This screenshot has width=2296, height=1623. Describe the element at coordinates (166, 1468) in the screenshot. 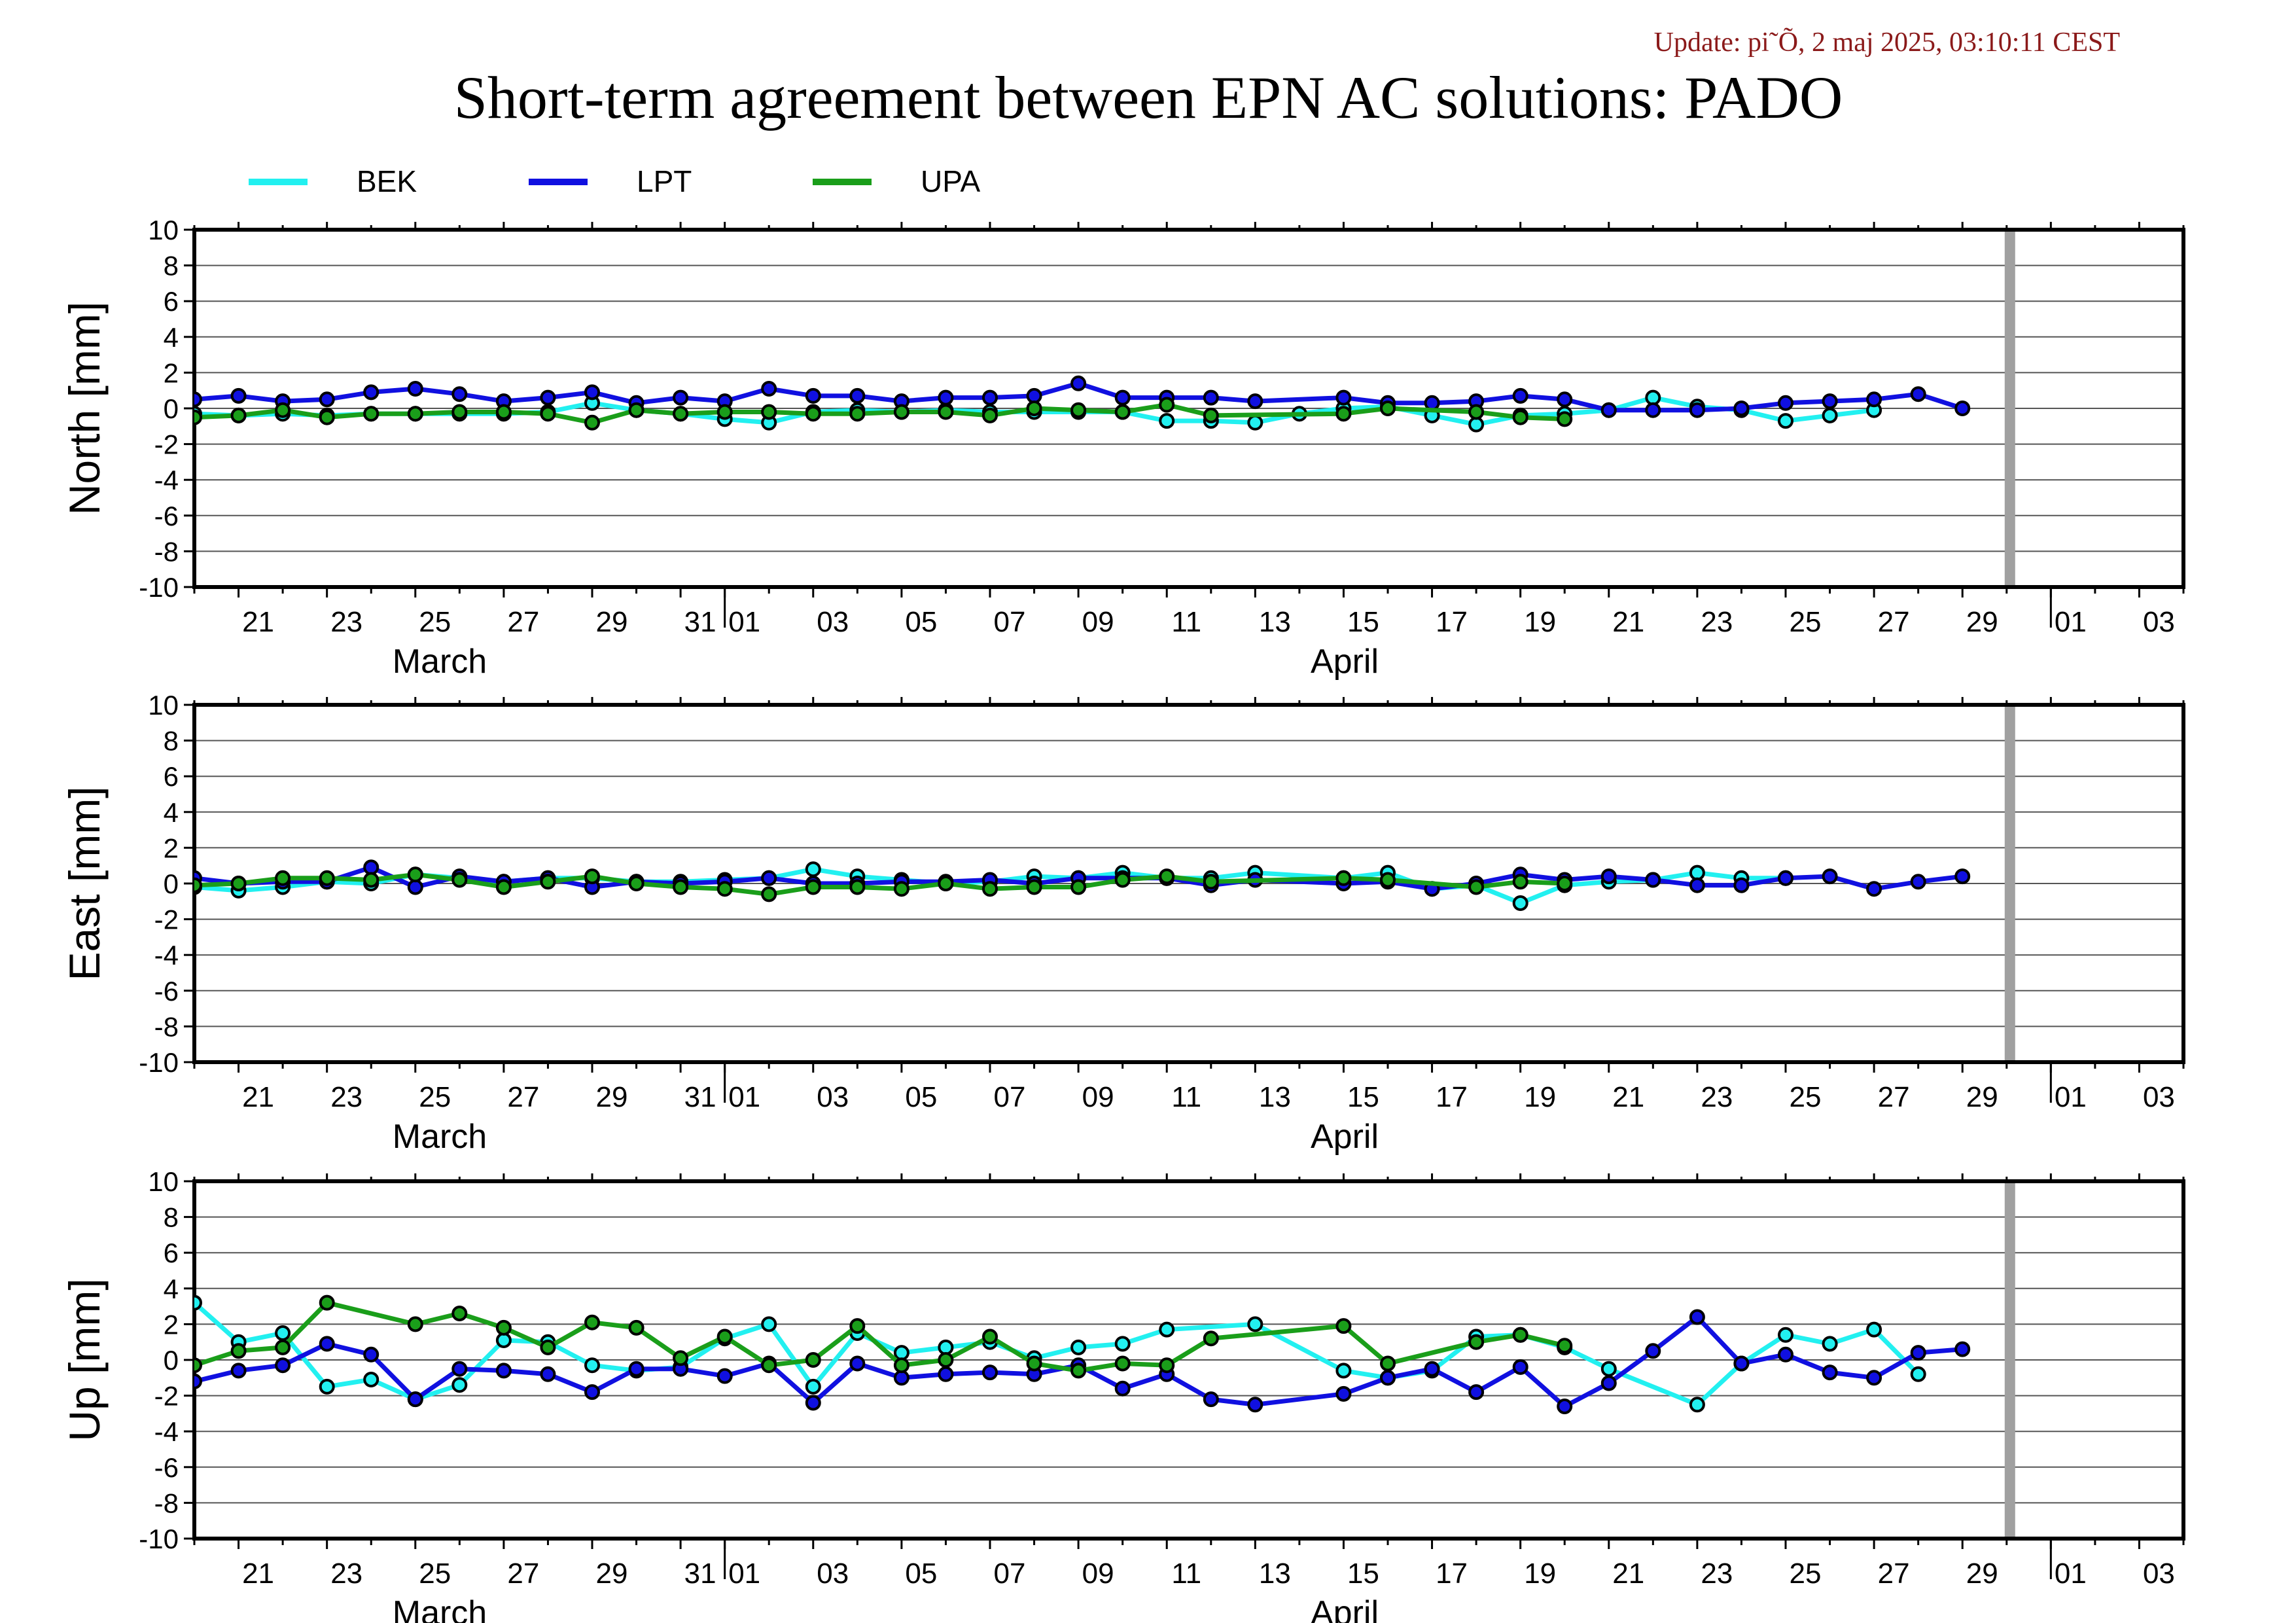

I see `y-tick-label: -6` at that location.